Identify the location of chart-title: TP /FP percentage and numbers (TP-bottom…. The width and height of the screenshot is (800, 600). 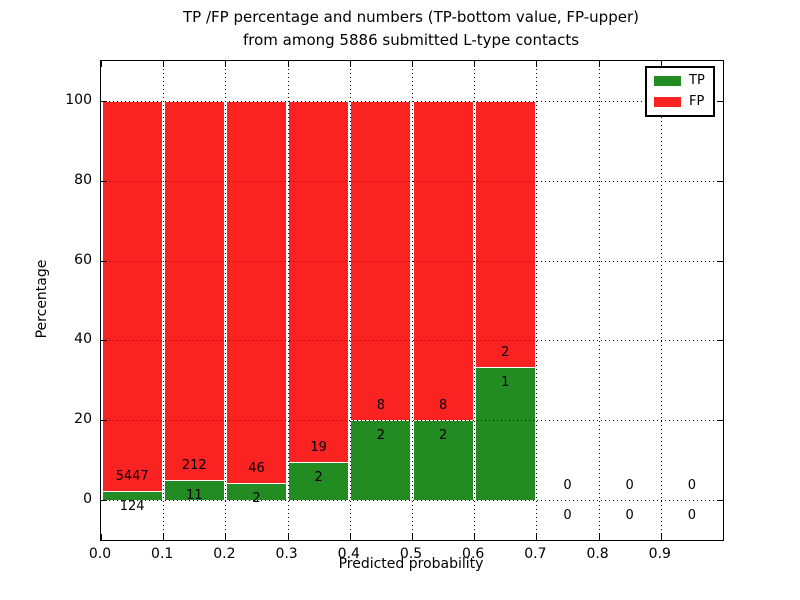
(411, 29).